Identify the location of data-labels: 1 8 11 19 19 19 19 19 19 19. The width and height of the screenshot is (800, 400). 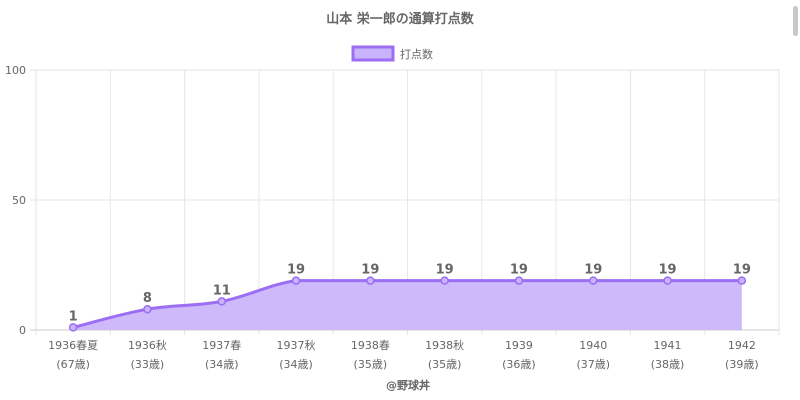
(410, 294).